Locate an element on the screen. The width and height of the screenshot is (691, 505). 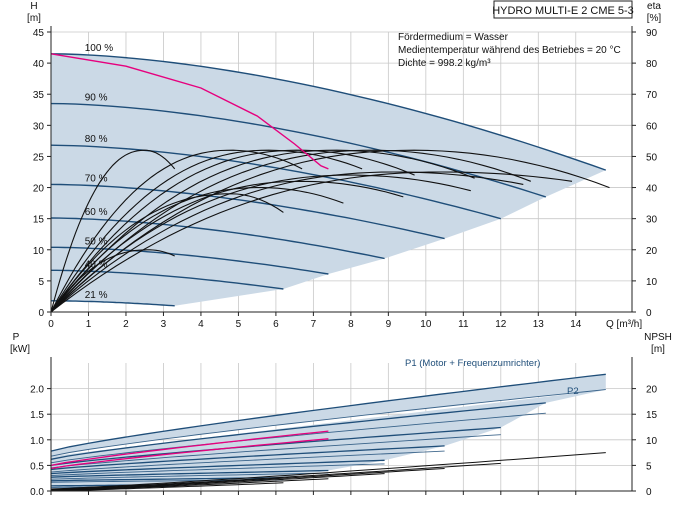
y-axis-unit-left-bottom: [kW] is located at coordinates (20, 349).